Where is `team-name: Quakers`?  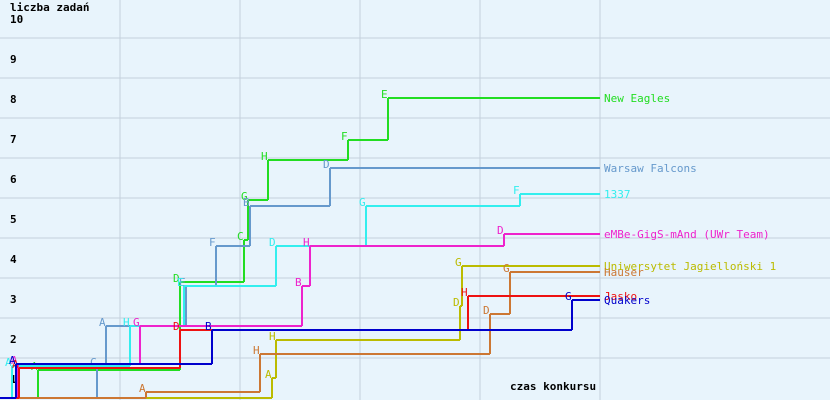 team-name: Quakers is located at coordinates (627, 300).